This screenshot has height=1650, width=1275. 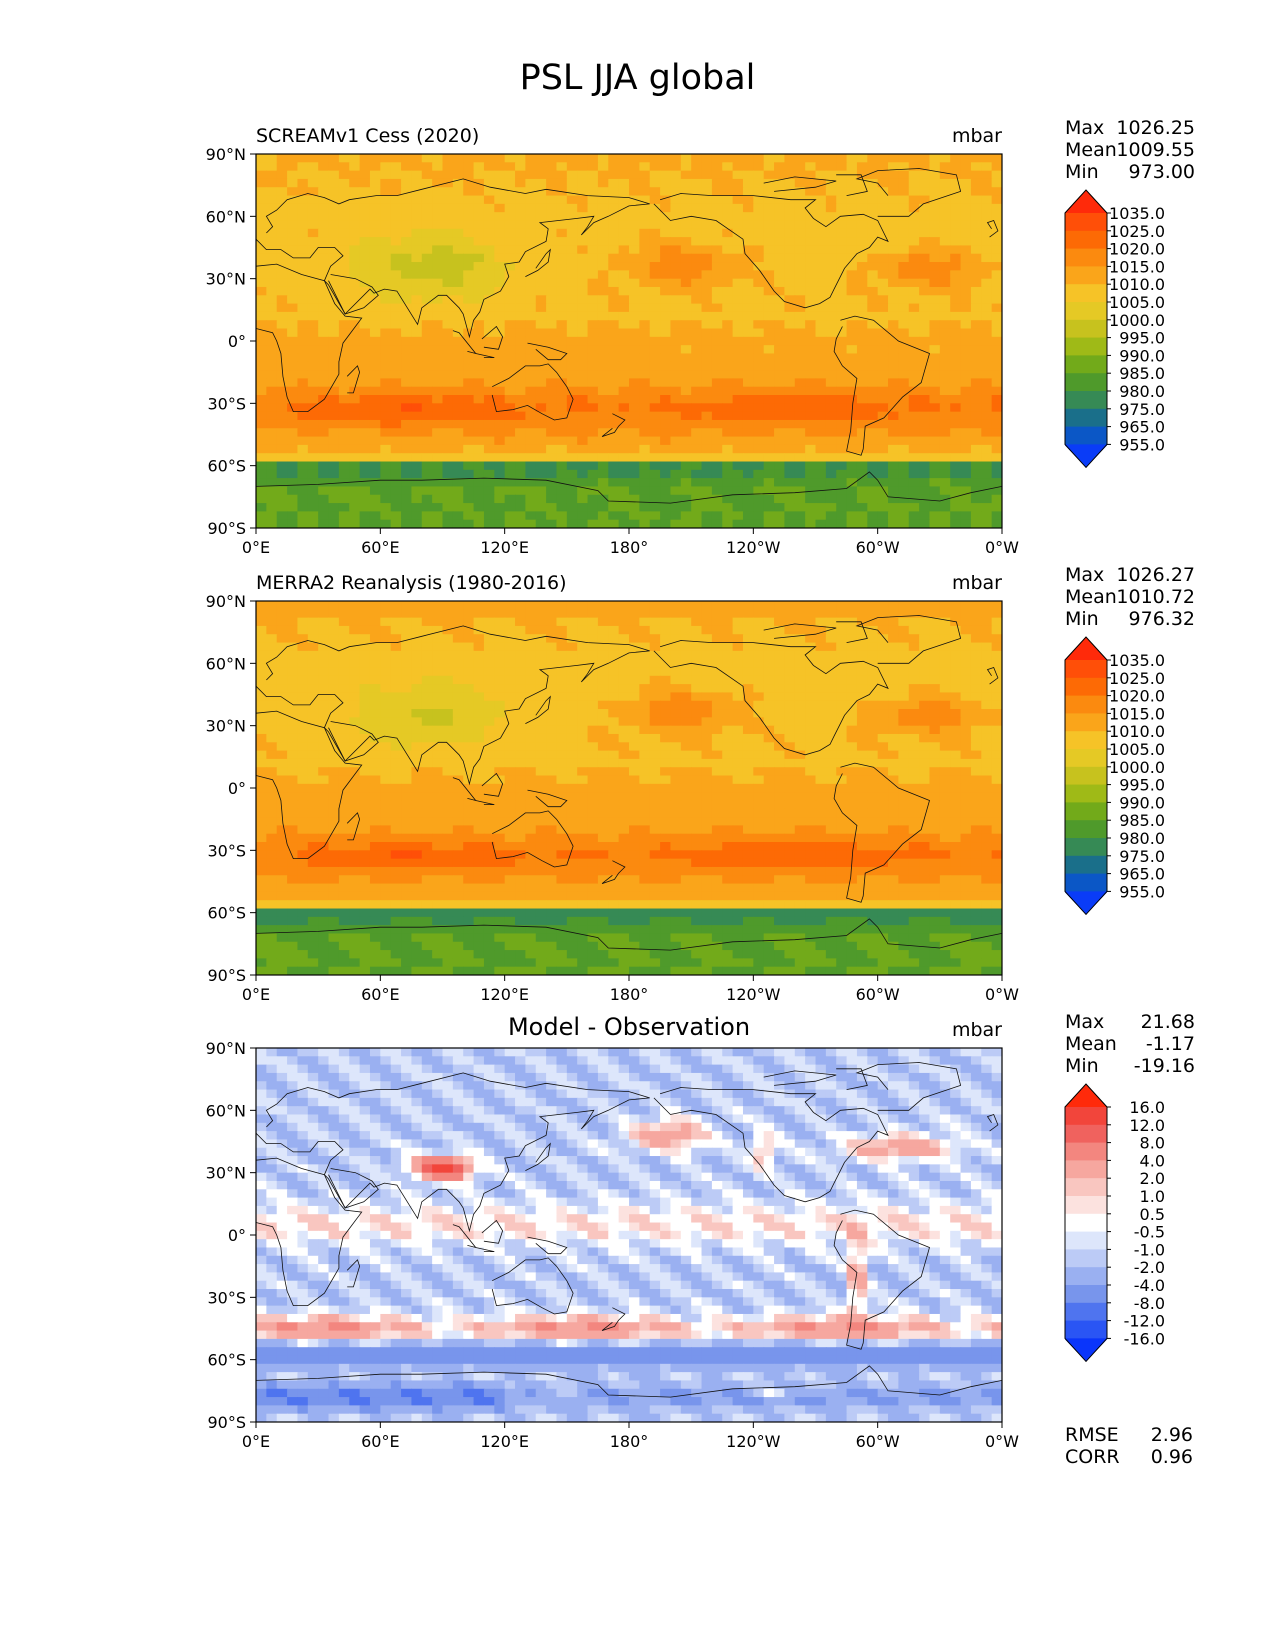 I want to click on lat-tick-label: 90°S, so click(x=226, y=528).